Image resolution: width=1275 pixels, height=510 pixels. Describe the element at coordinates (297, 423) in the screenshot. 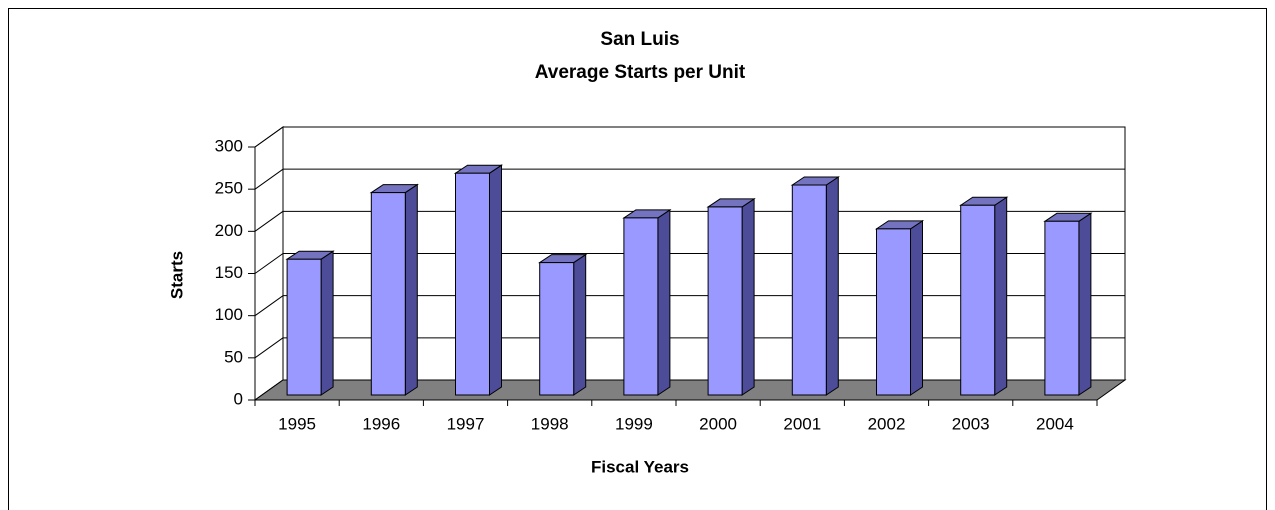

I see `x-tick-label: 1995` at that location.